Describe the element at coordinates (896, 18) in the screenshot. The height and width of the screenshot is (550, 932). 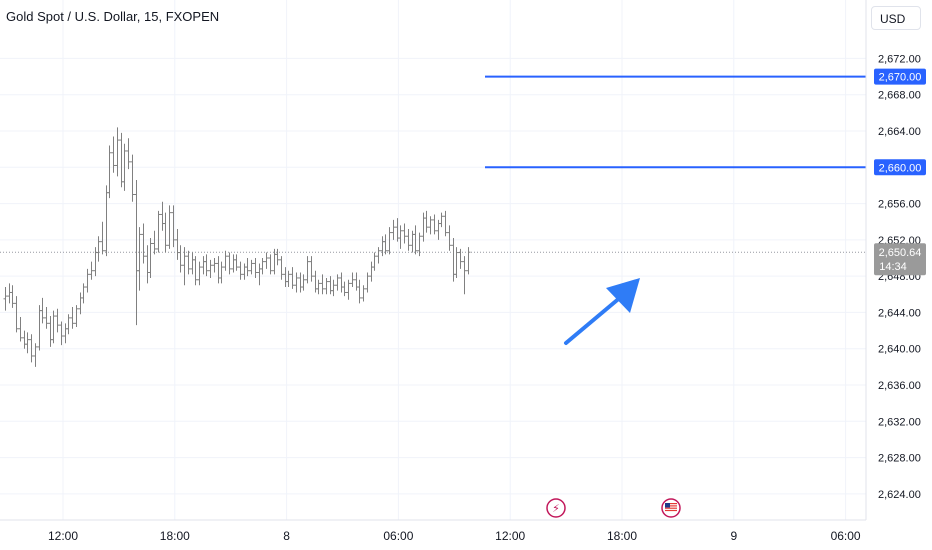
I see `currency-button: USD` at that location.